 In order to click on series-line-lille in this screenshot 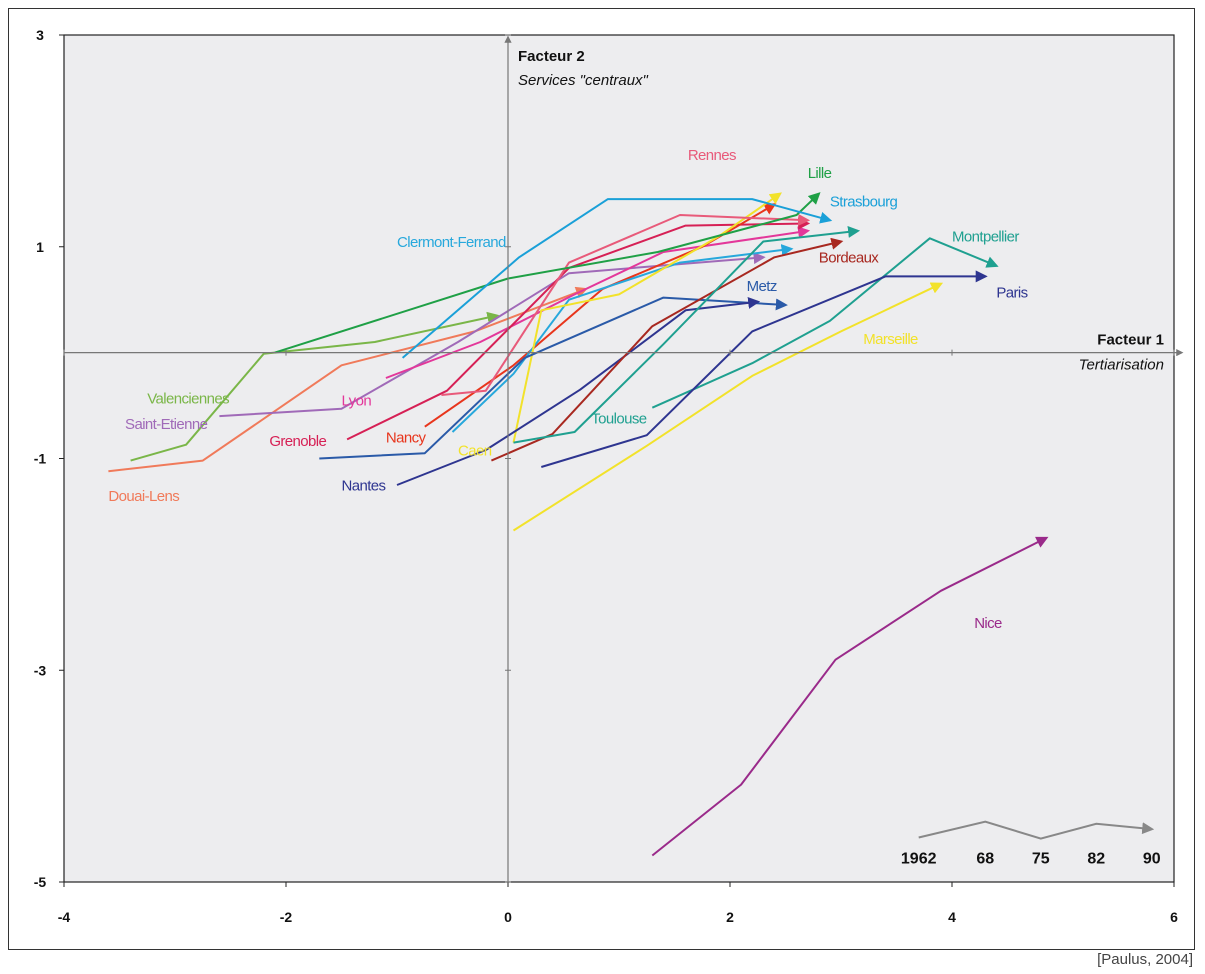, I will do `click(547, 273)`.